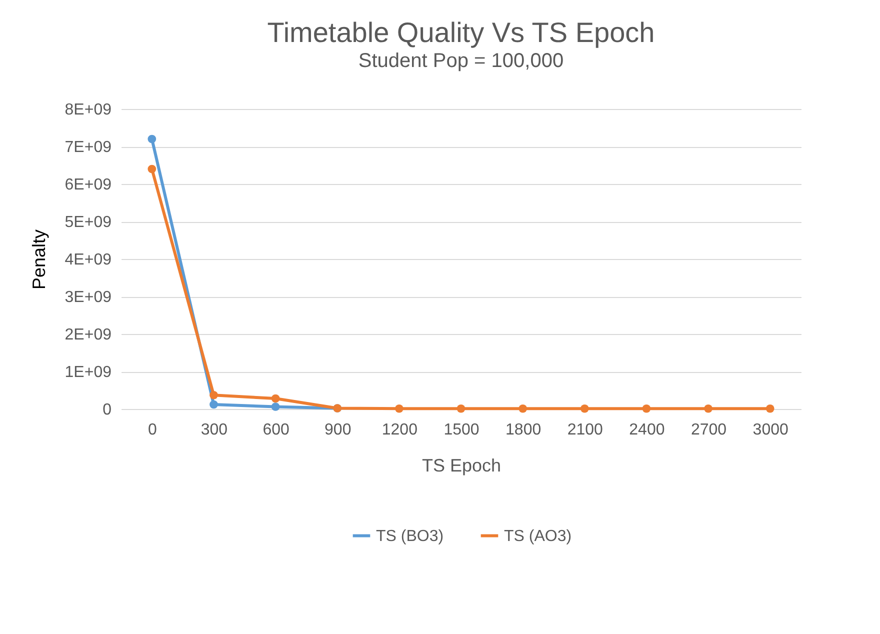 This screenshot has height=634, width=880. I want to click on y-axis-title: Penalty, so click(38, 259).